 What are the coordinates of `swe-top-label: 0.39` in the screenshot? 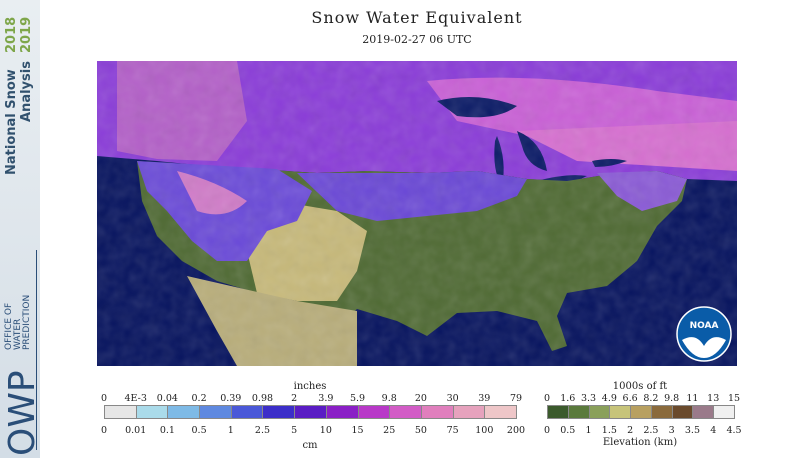 It's located at (231, 398).